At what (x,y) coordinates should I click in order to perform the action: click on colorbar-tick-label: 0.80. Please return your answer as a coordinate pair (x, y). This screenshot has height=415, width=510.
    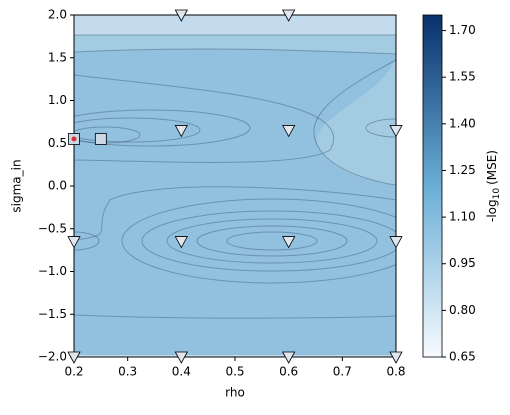
    Looking at the image, I should click on (462, 310).